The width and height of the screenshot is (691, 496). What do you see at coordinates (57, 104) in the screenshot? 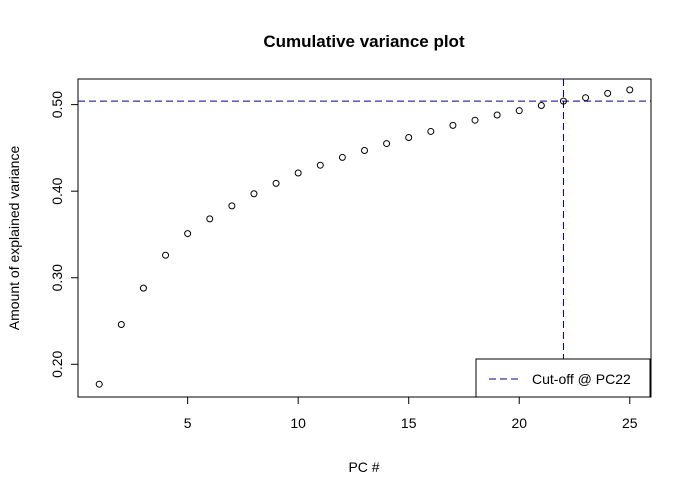
I see `y-tick-label: 0.50` at bounding box center [57, 104].